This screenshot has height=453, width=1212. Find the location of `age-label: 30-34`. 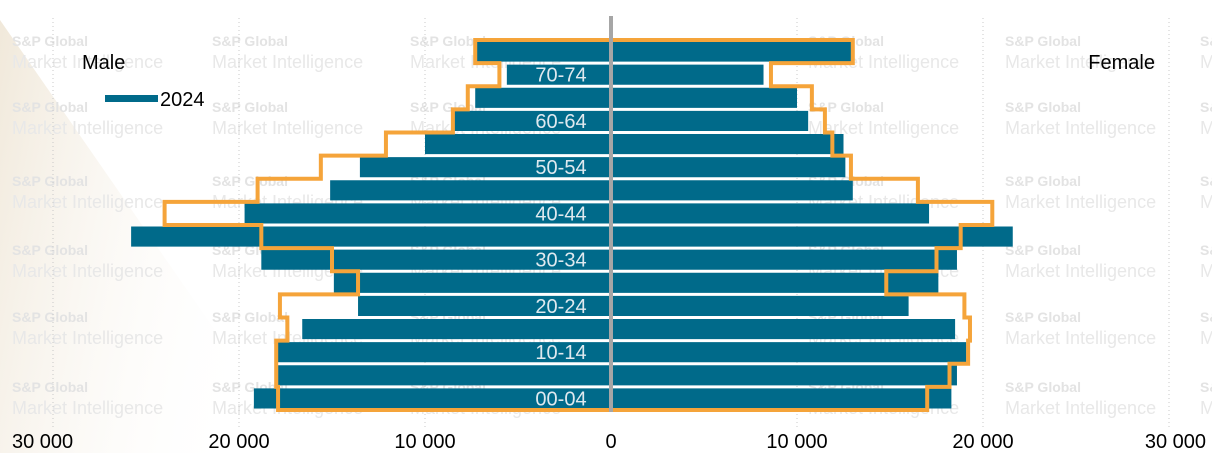

age-label: 30-34 is located at coordinates (560, 261).